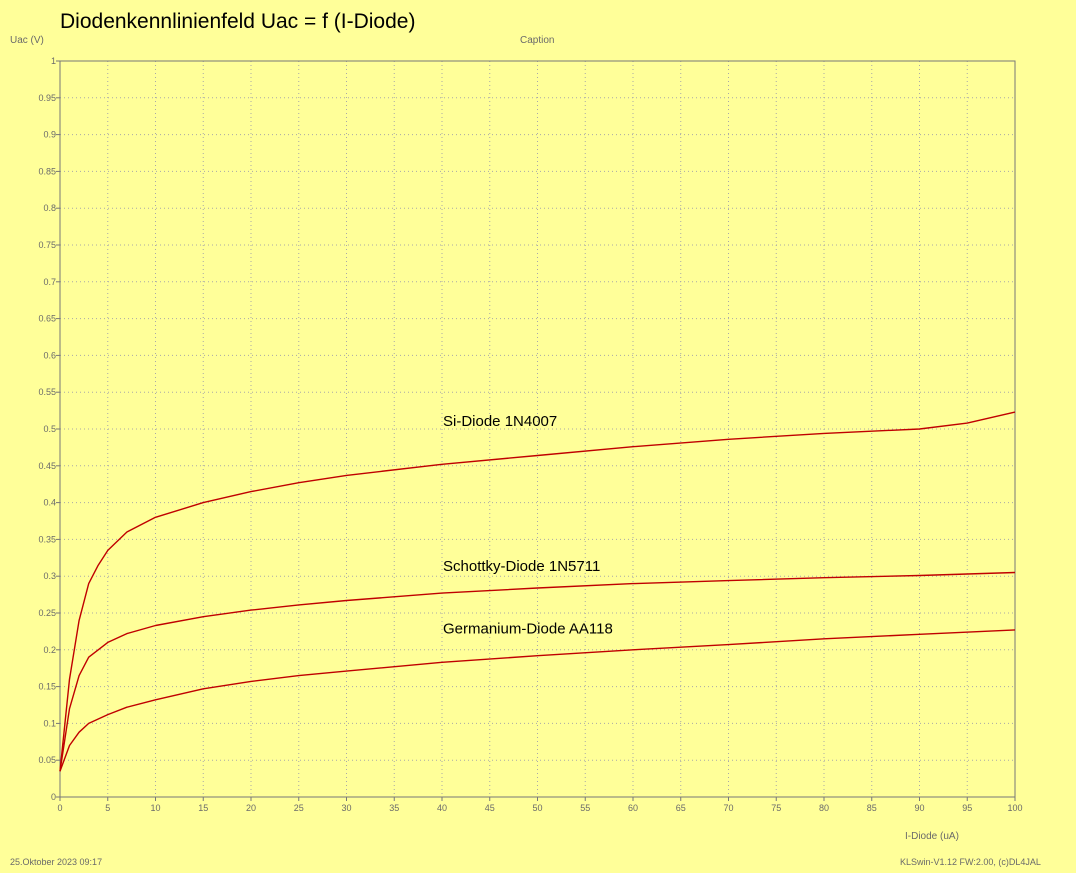 This screenshot has width=1076, height=873. I want to click on x-tick-label: 40, so click(442, 808).